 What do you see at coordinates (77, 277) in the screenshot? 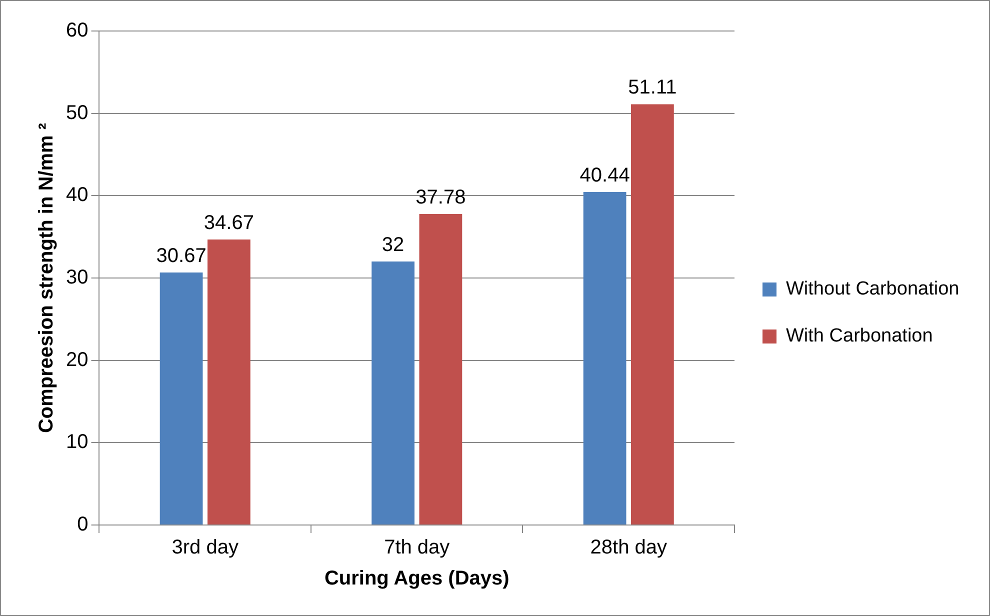
I see `y-tick-label: 30` at bounding box center [77, 277].